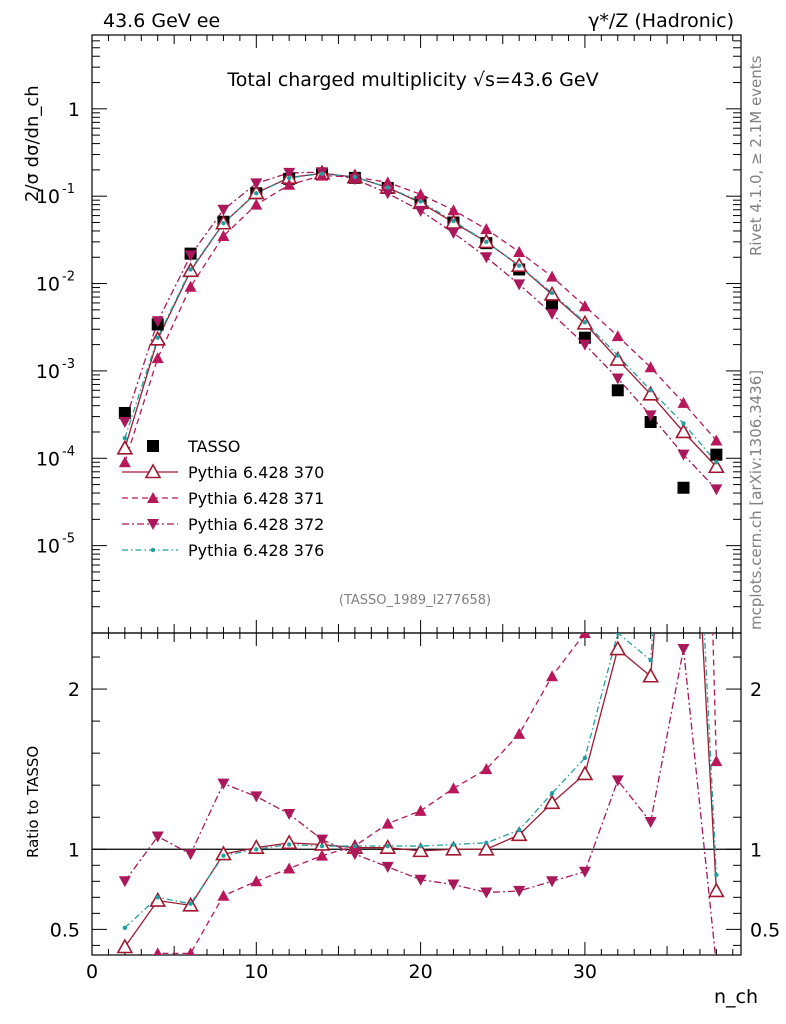 This screenshot has height=1024, width=786. I want to click on x-tick-label: 20, so click(421, 972).